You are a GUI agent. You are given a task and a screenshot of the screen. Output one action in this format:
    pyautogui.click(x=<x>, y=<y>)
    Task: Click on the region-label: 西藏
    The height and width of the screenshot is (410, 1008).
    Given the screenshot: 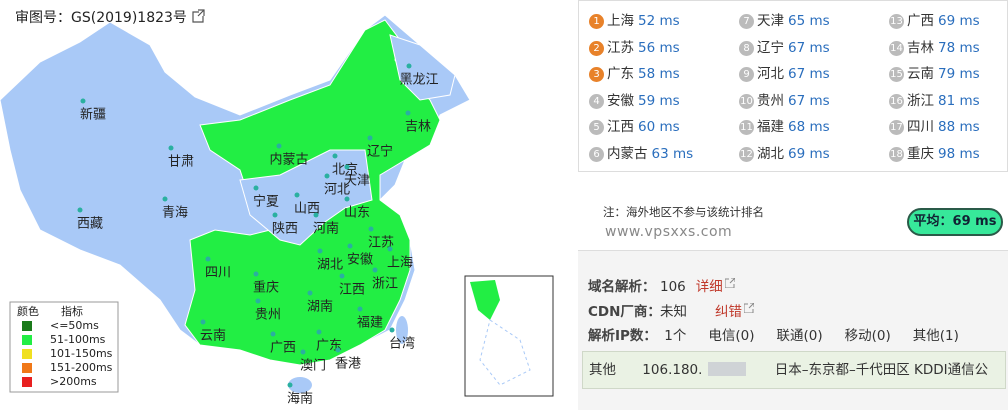 What is the action you would take?
    pyautogui.click(x=90, y=224)
    